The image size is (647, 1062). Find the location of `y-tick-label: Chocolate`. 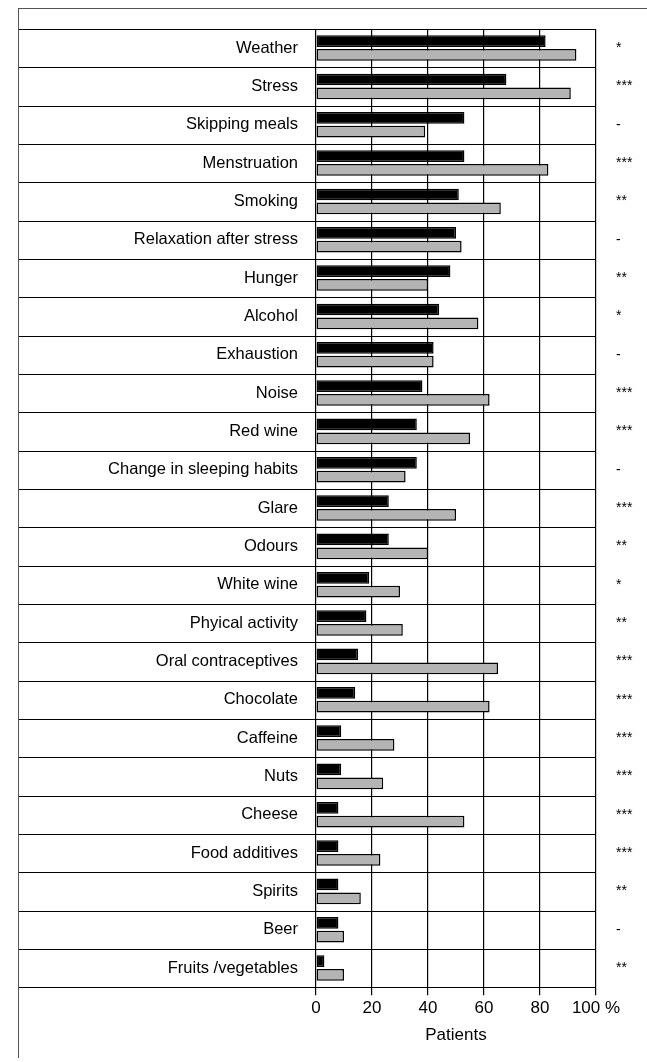

y-tick-label: Chocolate is located at coordinates (260, 698).